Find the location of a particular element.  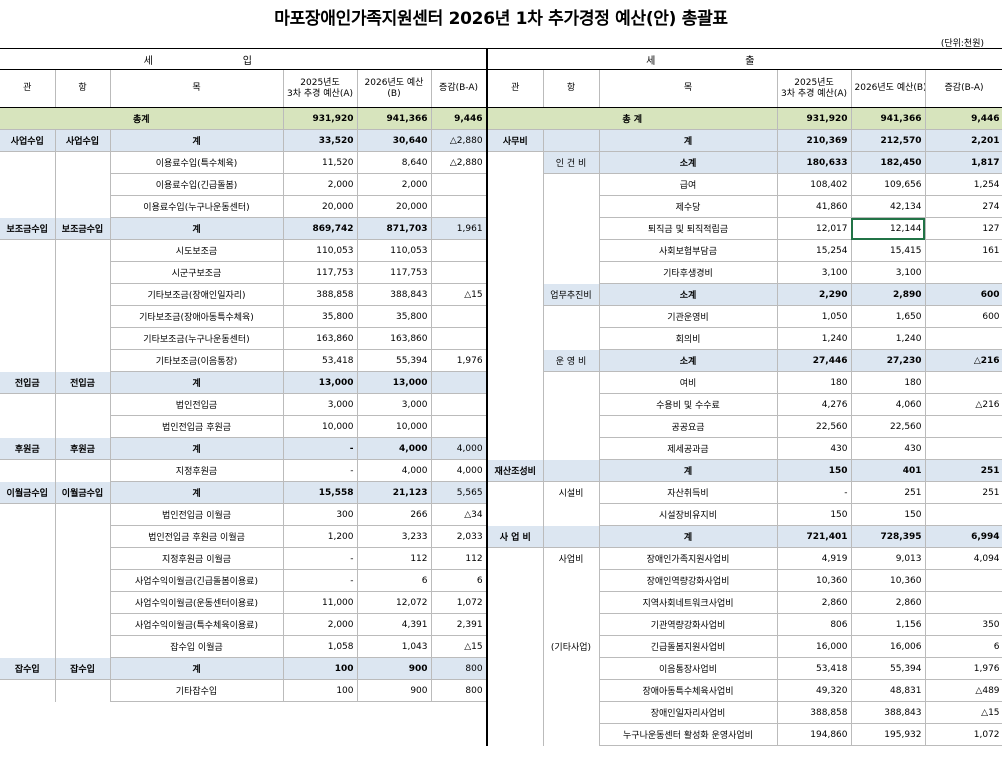

value-diff: △2,880 is located at coordinates (459, 162).